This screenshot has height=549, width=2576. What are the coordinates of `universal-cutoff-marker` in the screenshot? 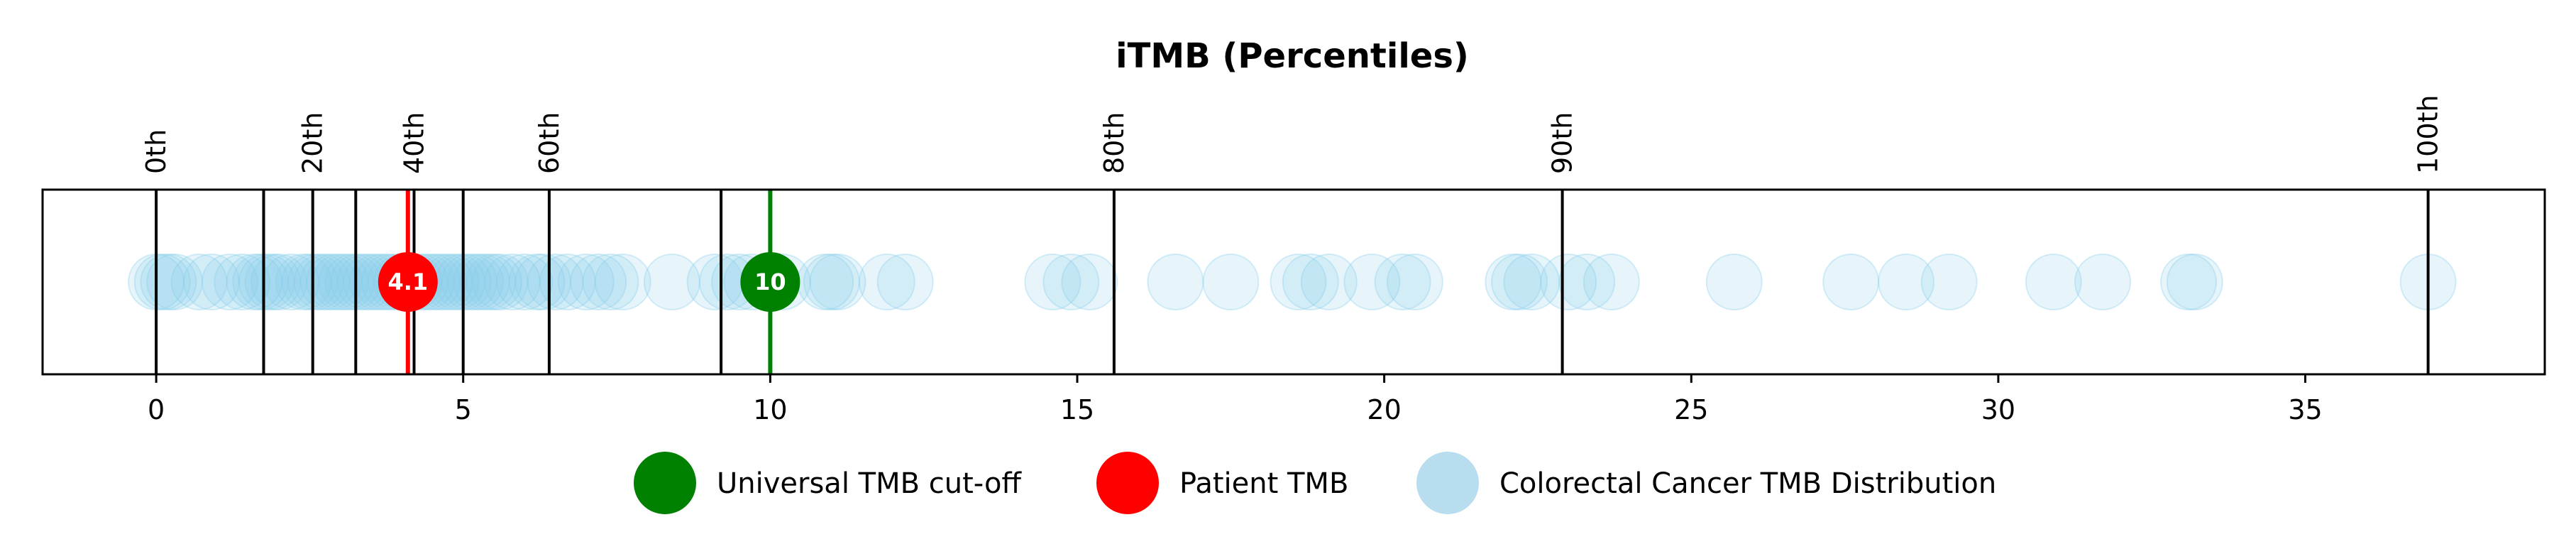 It's located at (770, 282).